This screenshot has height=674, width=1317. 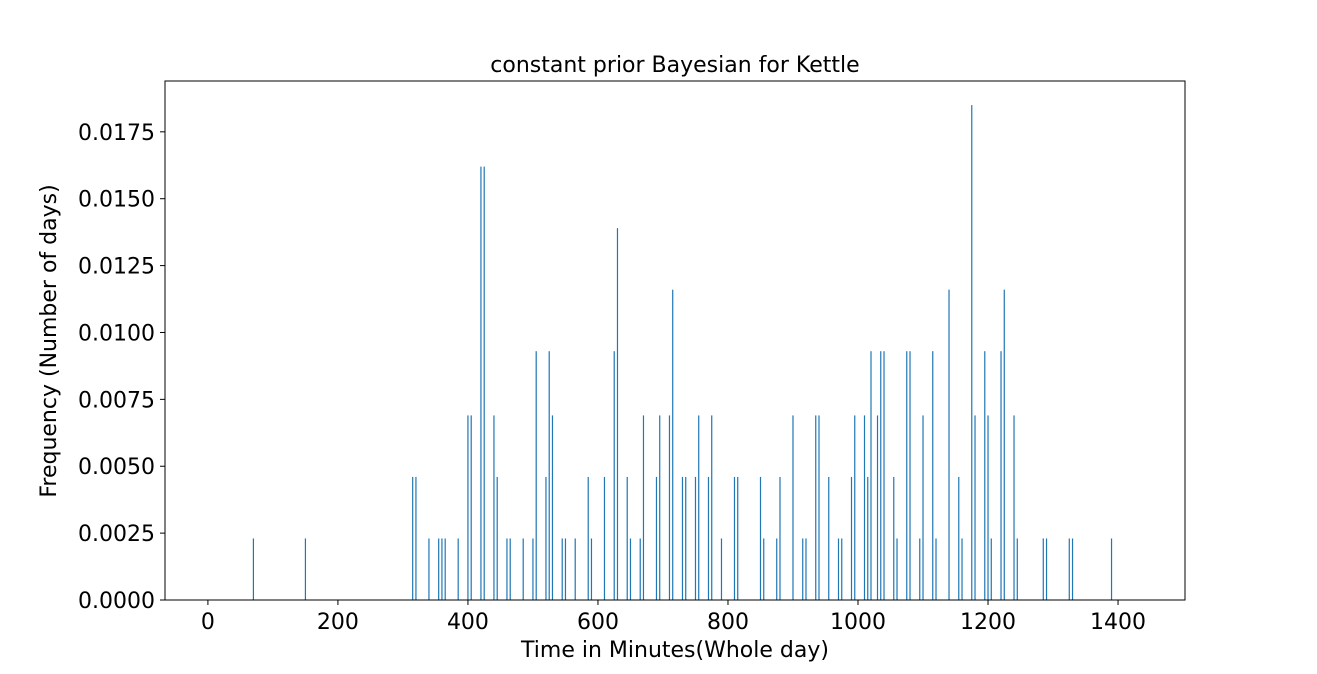 What do you see at coordinates (208, 622) in the screenshot?
I see `x-tick-label: 0` at bounding box center [208, 622].